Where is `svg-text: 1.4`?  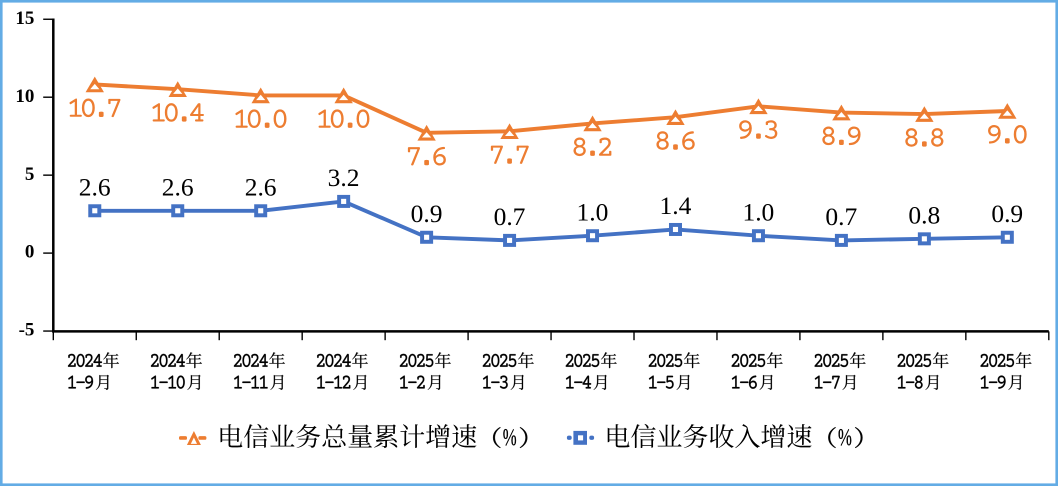
svg-text: 1.4 is located at coordinates (675, 205).